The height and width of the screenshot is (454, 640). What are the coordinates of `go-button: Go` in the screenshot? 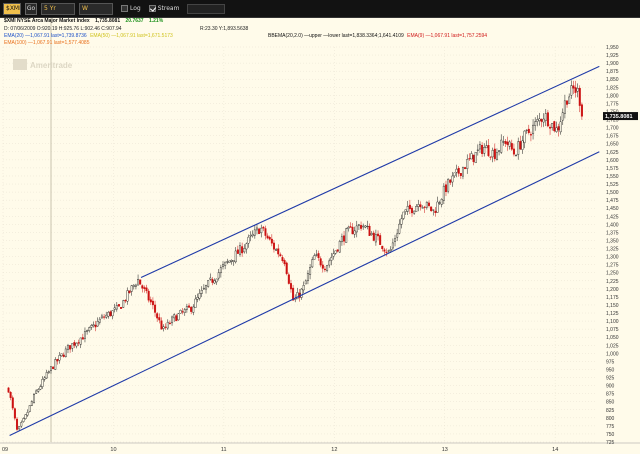 It's located at (31, 8).